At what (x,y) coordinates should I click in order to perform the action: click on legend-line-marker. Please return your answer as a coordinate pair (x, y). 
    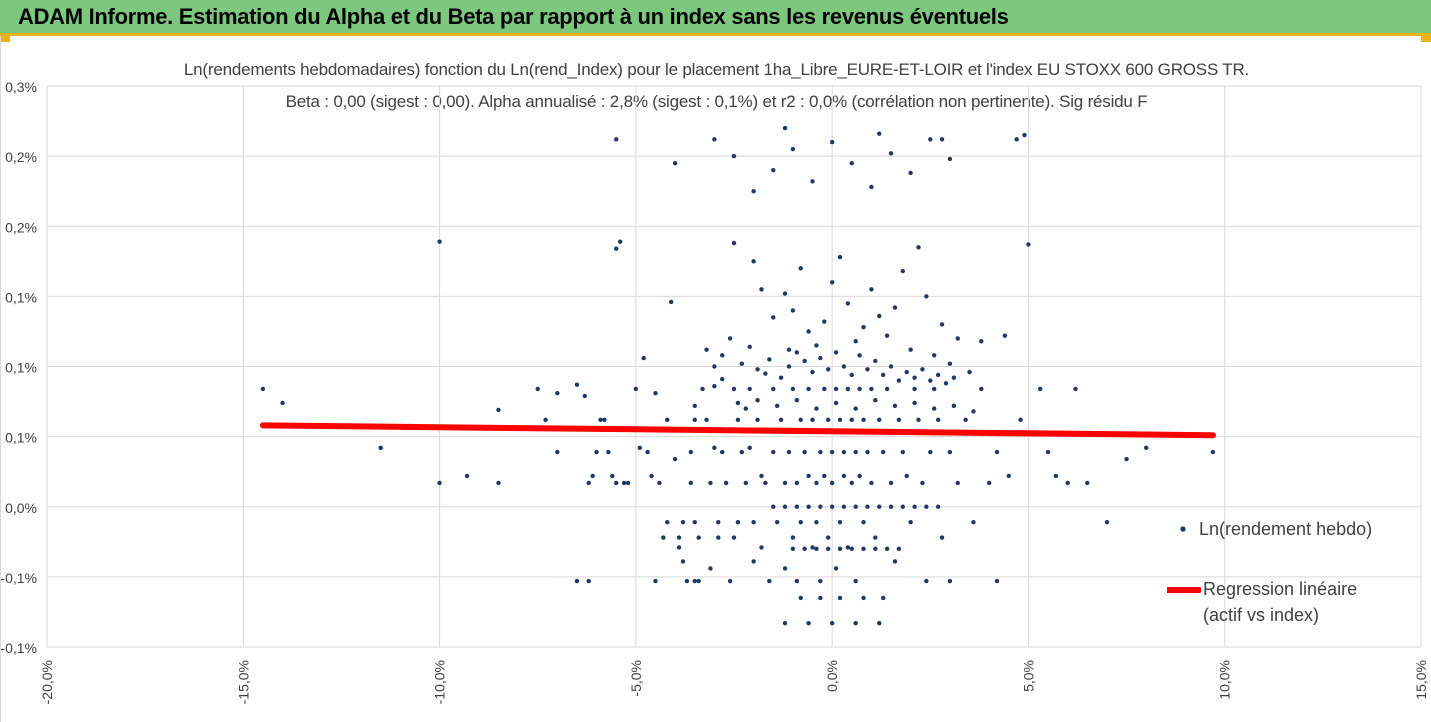
    Looking at the image, I should click on (1184, 590).